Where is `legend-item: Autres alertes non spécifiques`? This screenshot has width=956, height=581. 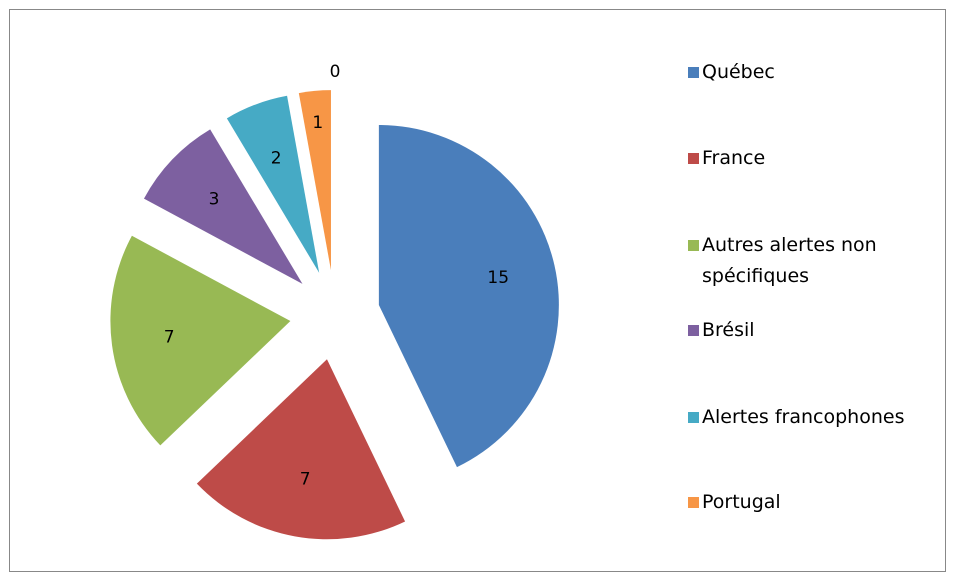 legend-item: Autres alertes non spécifiques is located at coordinates (819, 261).